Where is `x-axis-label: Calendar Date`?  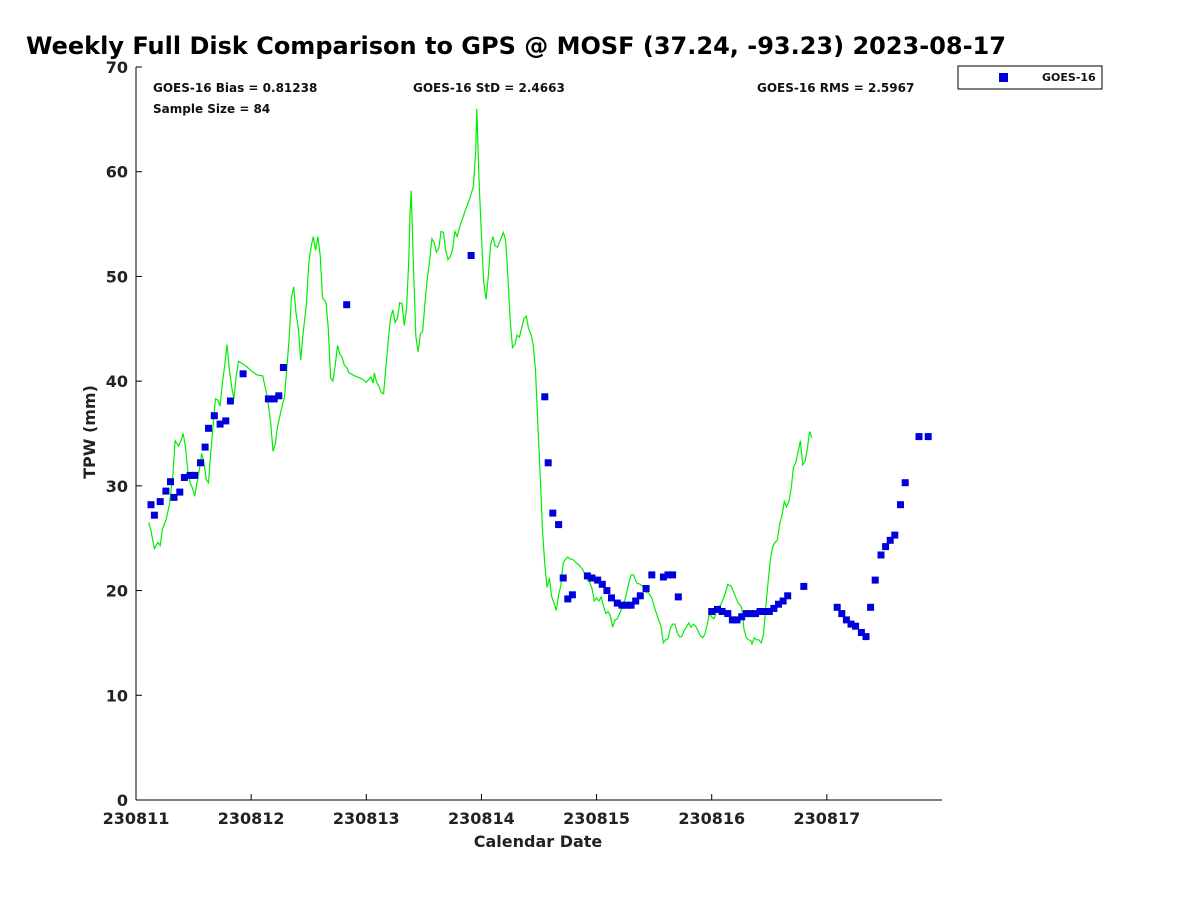
x-axis-label: Calendar Date is located at coordinates (538, 841).